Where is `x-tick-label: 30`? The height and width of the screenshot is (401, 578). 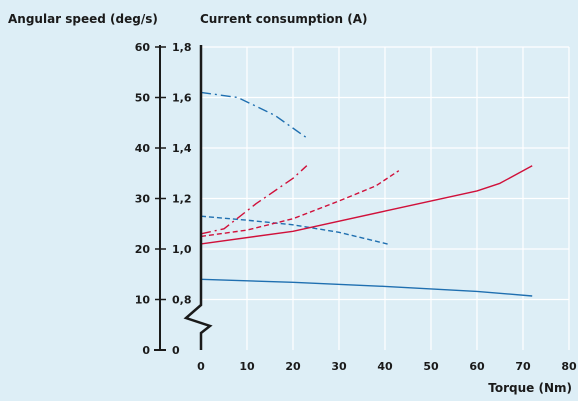
x-tick-label: 30 is located at coordinates (339, 366).